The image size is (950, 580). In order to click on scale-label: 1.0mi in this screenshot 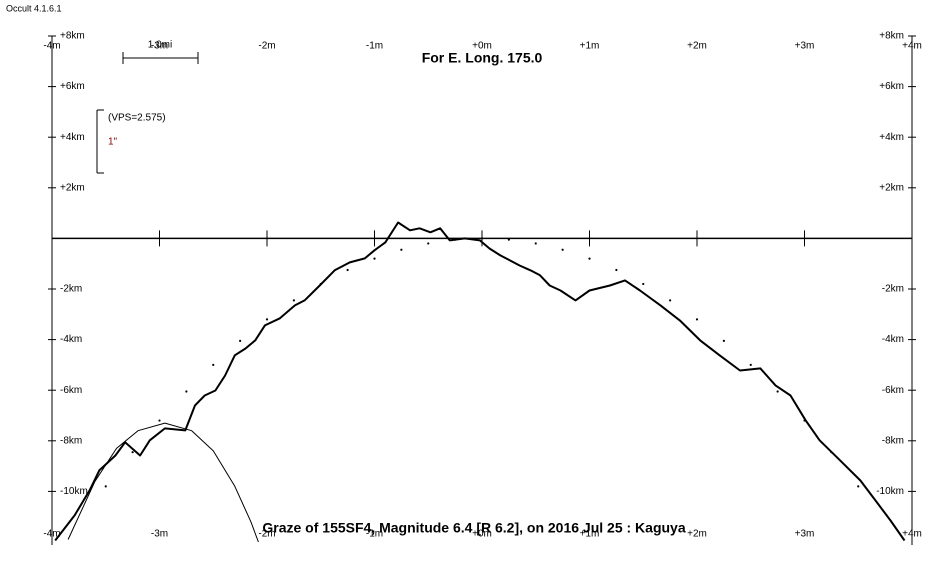, I will do `click(160, 45)`.